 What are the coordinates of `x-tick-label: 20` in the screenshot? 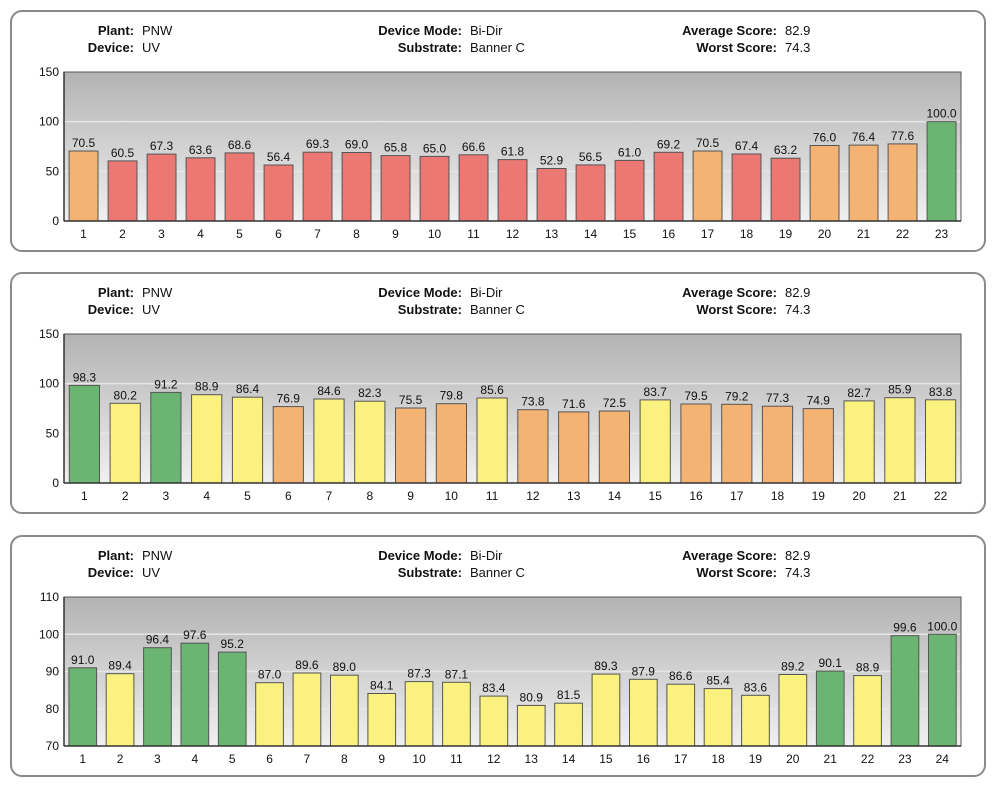 It's located at (793, 759).